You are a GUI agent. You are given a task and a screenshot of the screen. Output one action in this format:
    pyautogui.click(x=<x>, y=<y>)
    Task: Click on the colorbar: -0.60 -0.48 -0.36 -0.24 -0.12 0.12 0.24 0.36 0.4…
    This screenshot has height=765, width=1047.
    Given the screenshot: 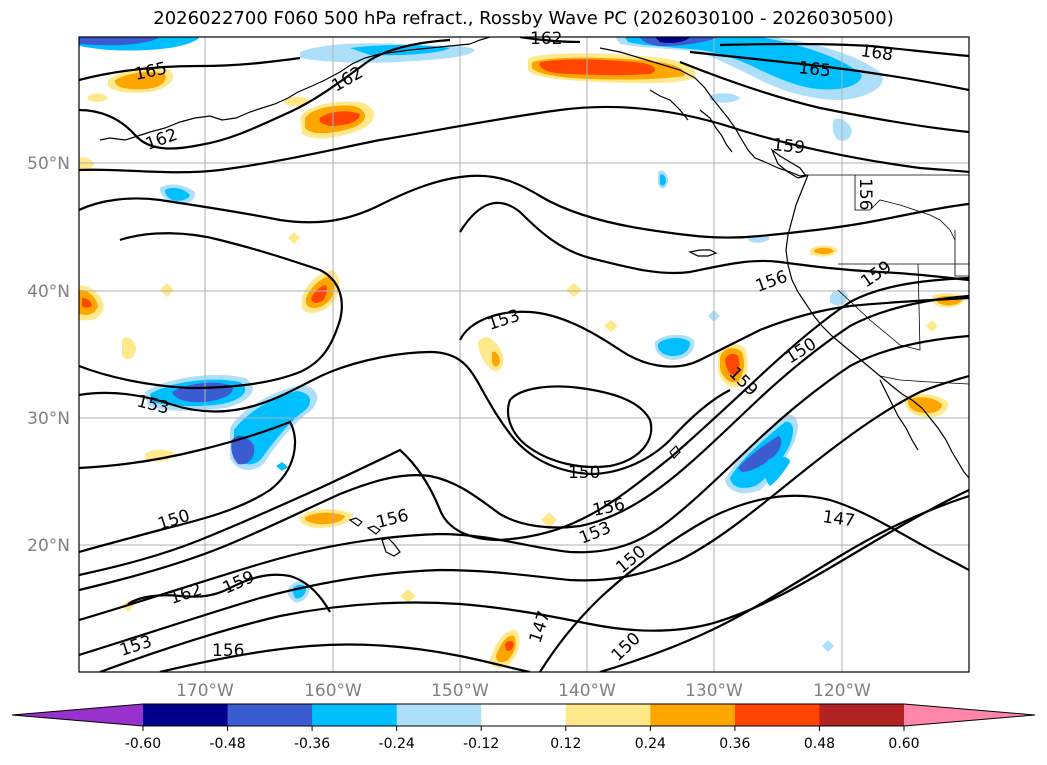 What is the action you would take?
    pyautogui.click(x=523, y=727)
    